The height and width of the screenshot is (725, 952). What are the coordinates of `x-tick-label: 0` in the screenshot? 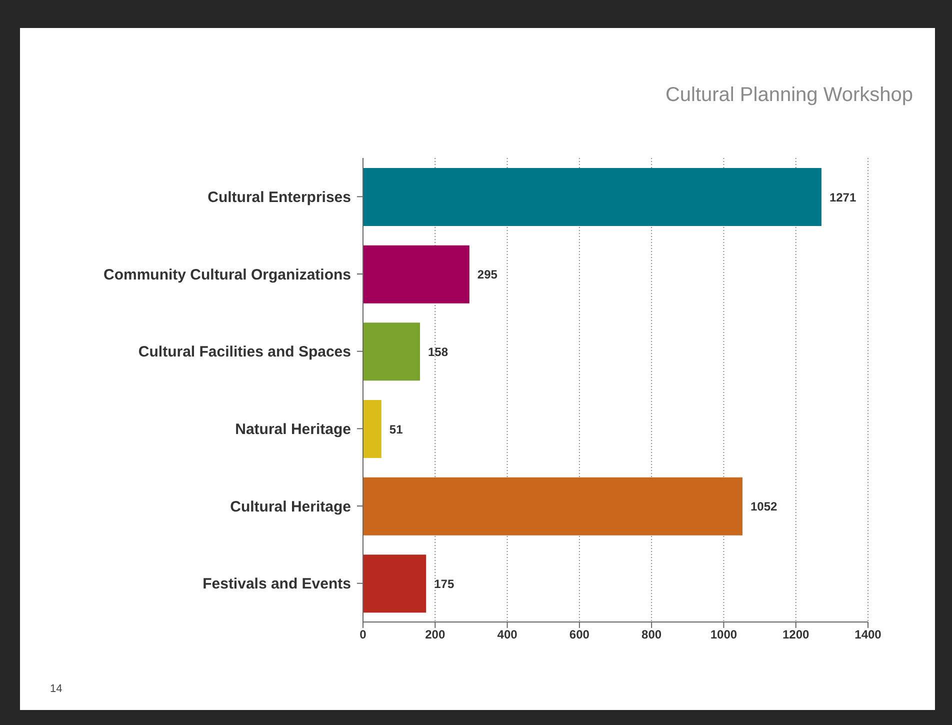 It's located at (363, 635).